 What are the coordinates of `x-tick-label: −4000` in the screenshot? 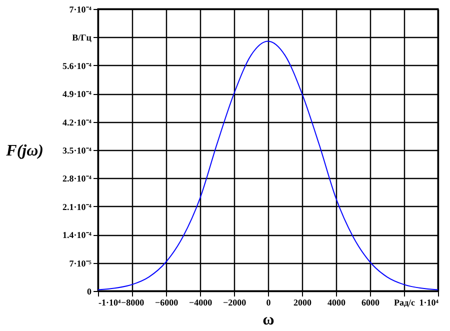 It's located at (200, 303).